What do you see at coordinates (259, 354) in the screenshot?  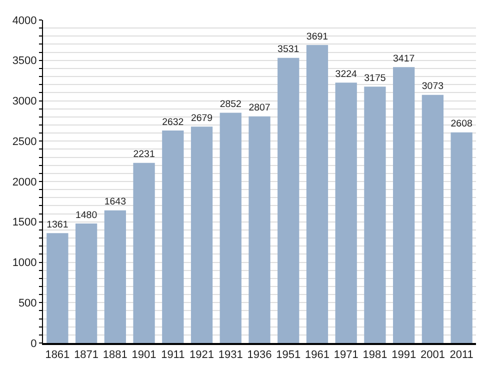 I see `x-tick-label: 1936` at bounding box center [259, 354].